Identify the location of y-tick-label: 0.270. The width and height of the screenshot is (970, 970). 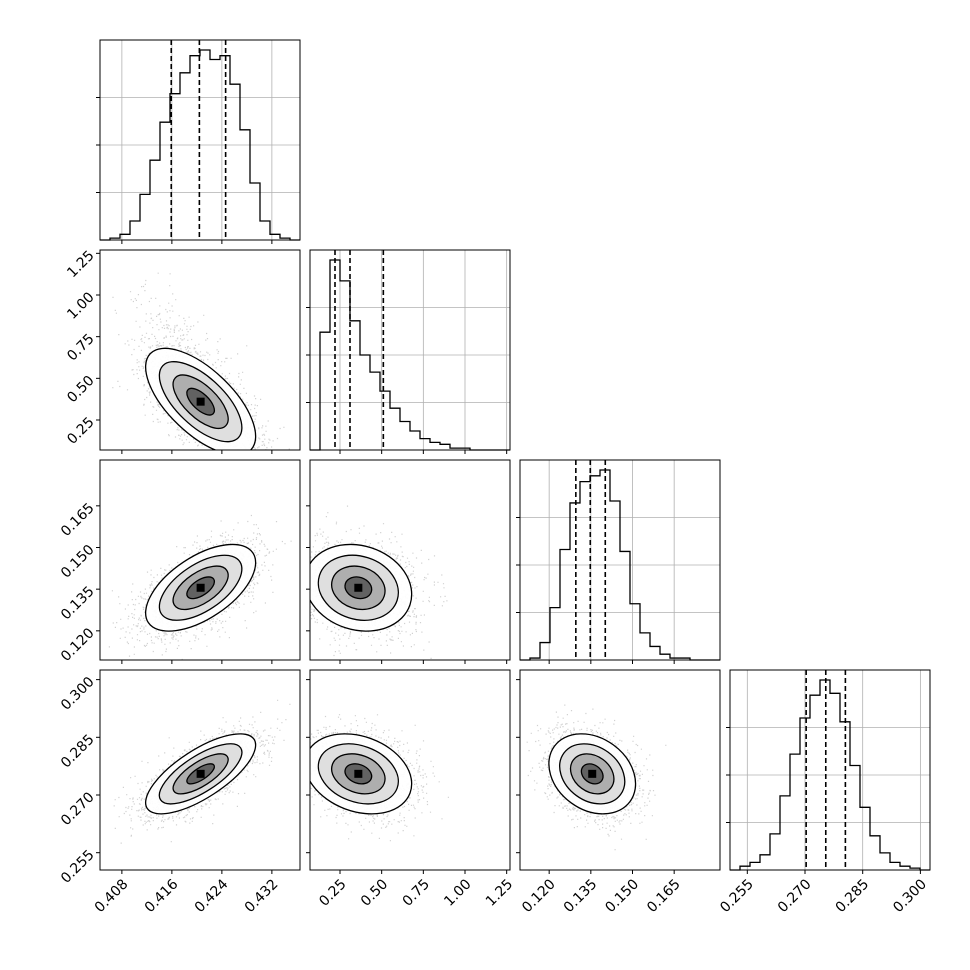
(78, 809).